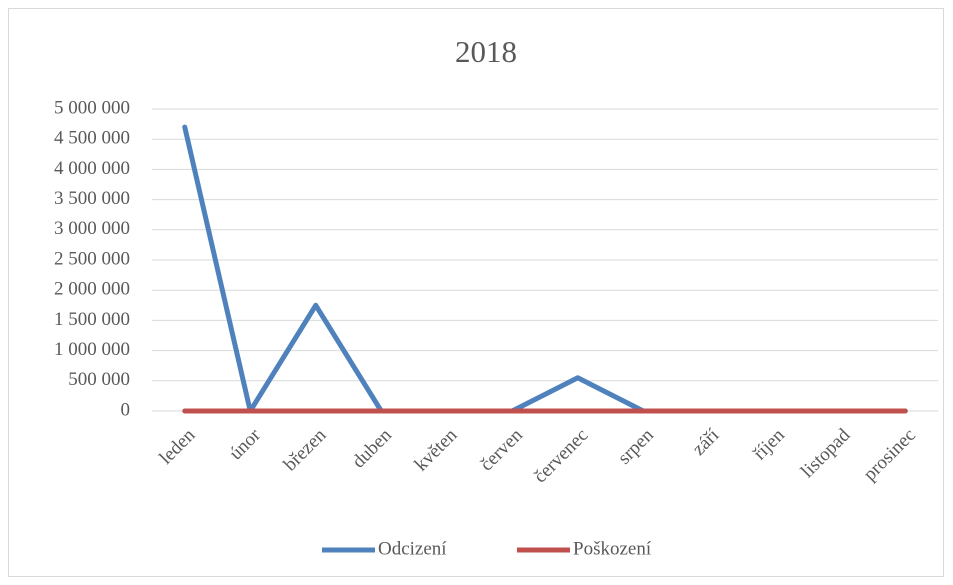 The height and width of the screenshot is (585, 953). Describe the element at coordinates (412, 548) in the screenshot. I see `legend-label: Odcizení` at that location.